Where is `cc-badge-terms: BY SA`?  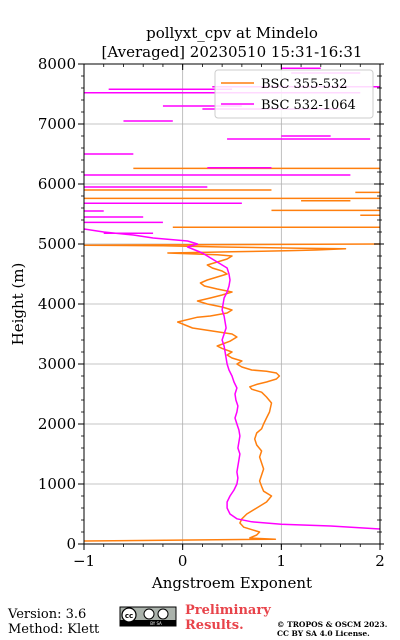 cc-badge-terms: BY SA is located at coordinates (156, 623).